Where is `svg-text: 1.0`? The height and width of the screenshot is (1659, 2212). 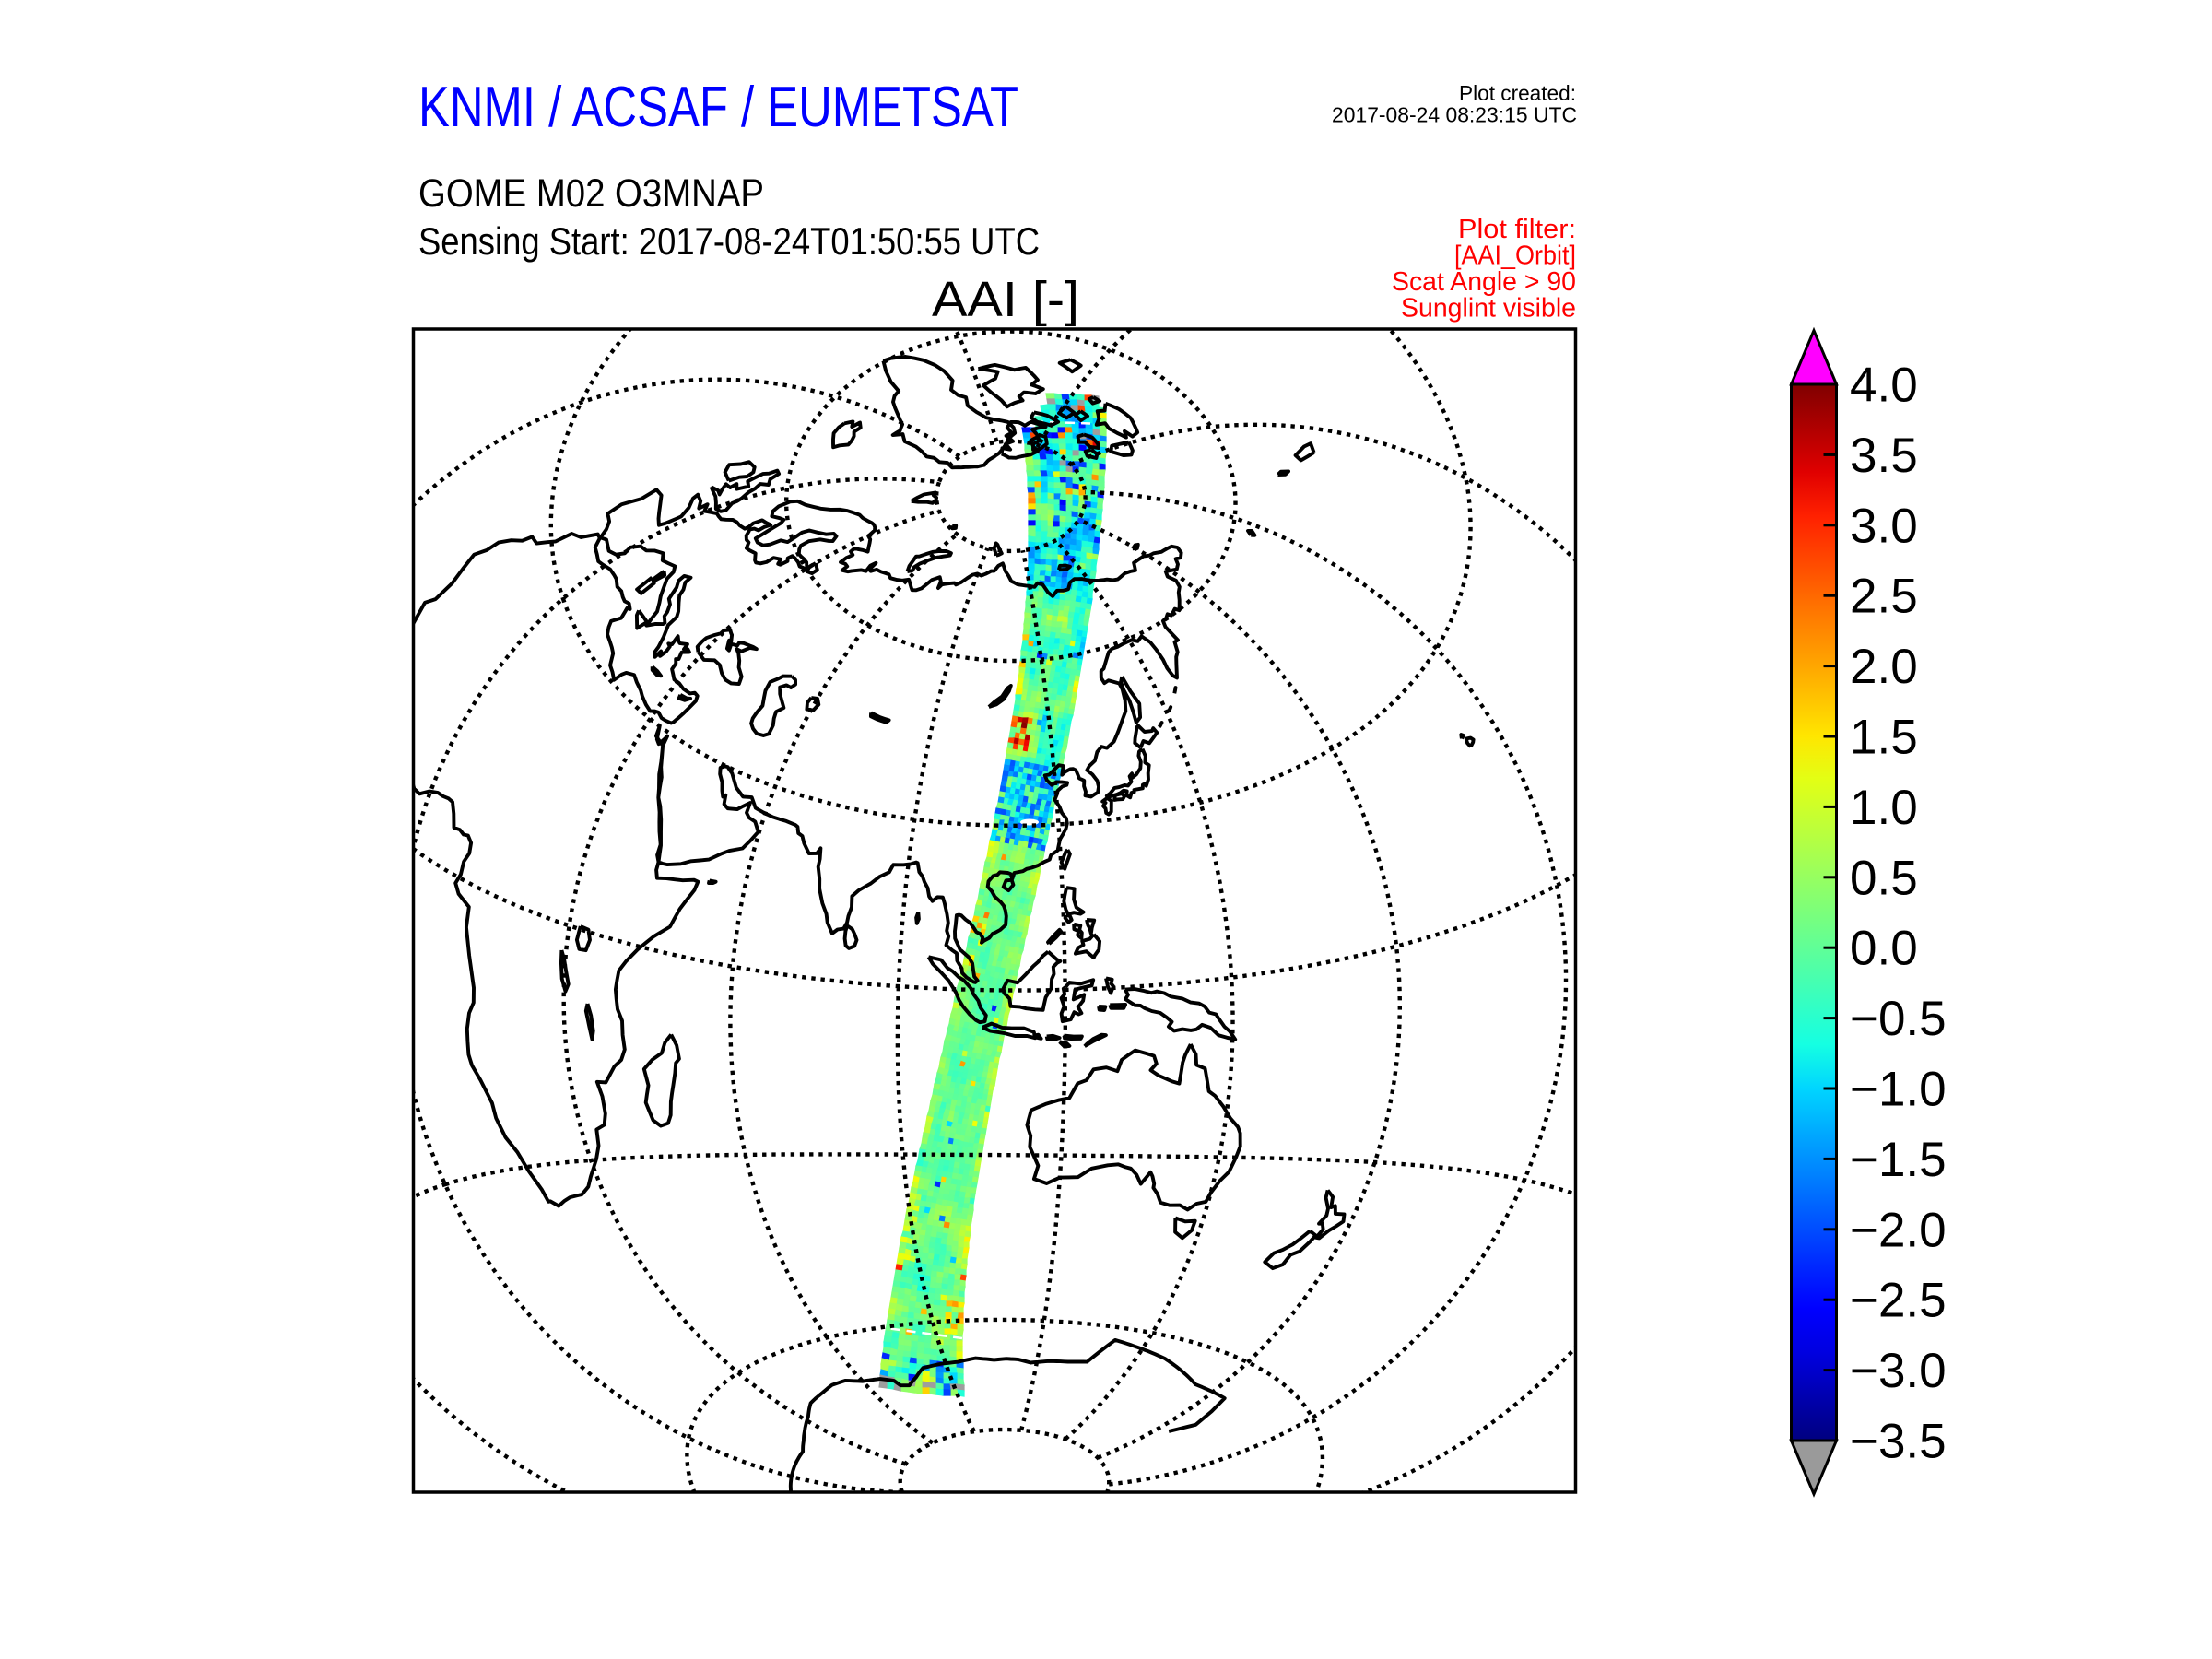 svg-text: 1.0 is located at coordinates (1884, 808).